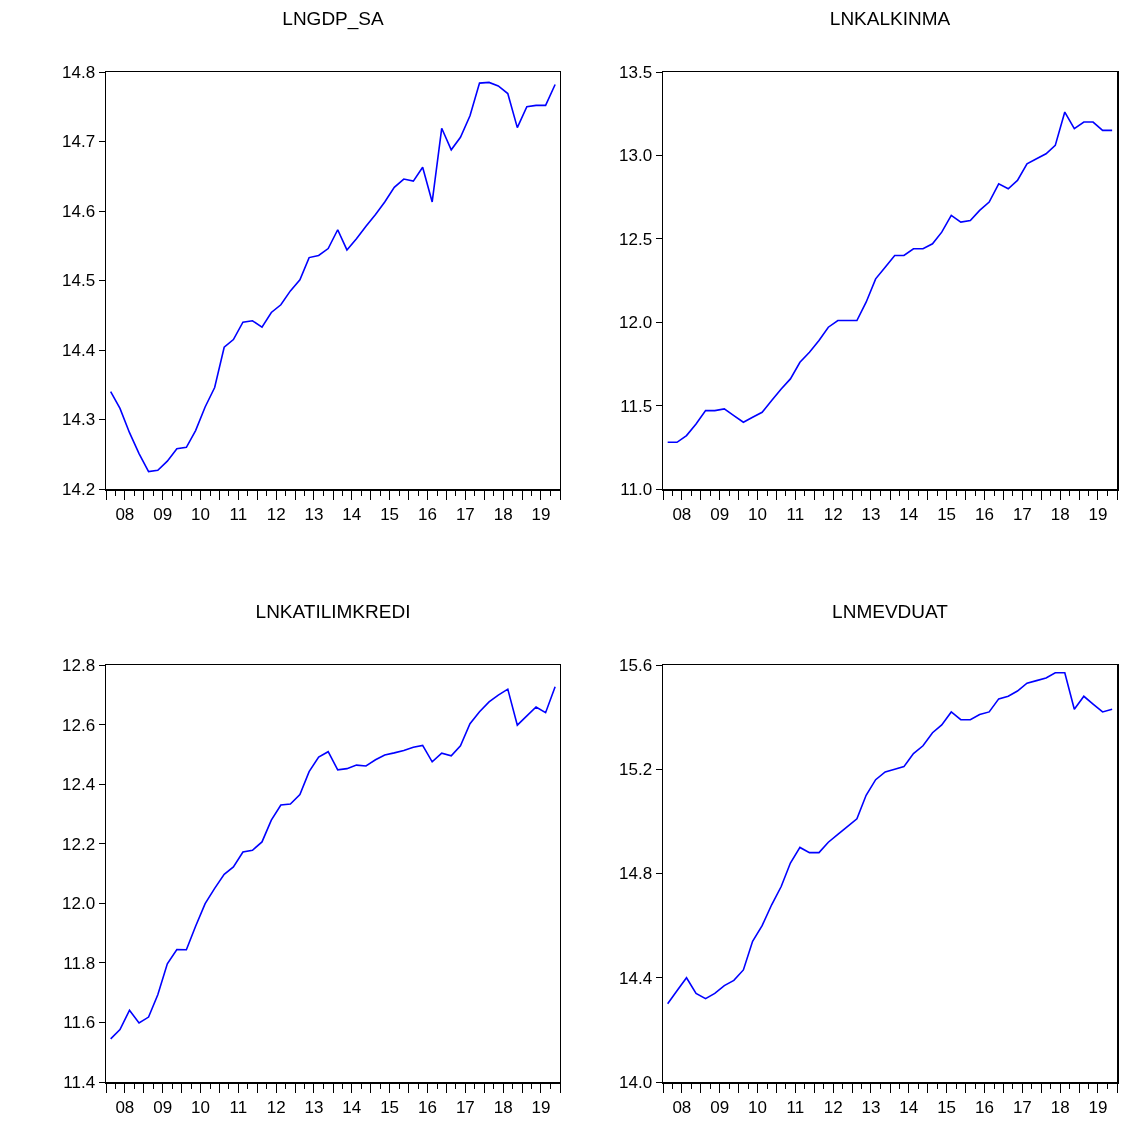 The height and width of the screenshot is (1124, 1122). What do you see at coordinates (636, 489) in the screenshot?
I see `y-tick-label: 11.0` at bounding box center [636, 489].